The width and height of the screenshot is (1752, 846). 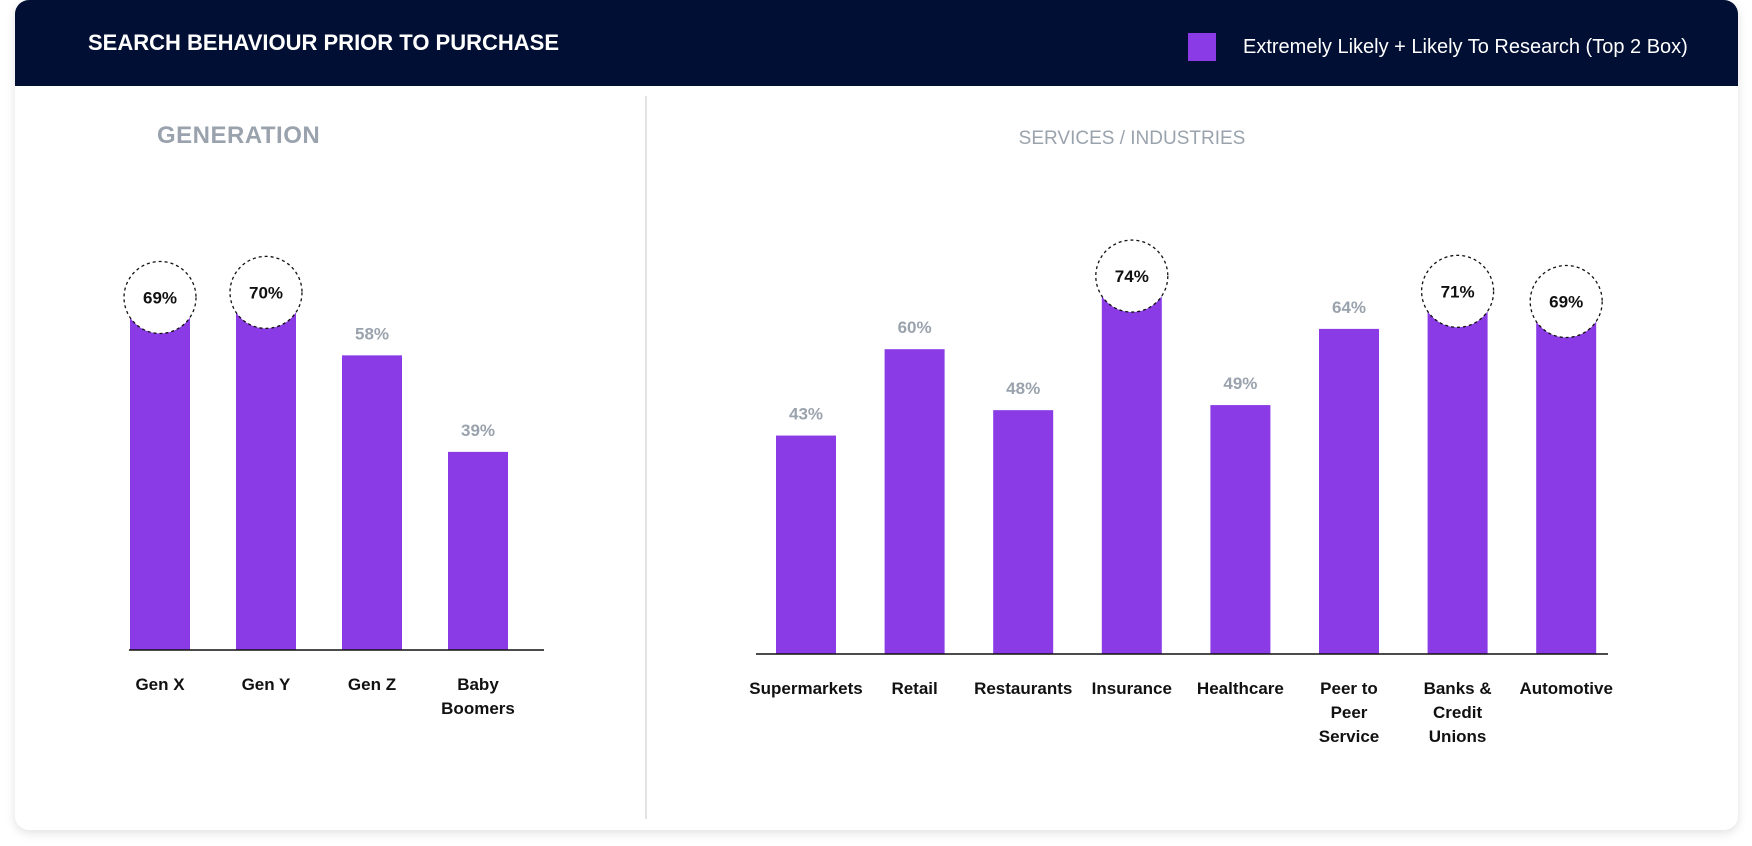 What do you see at coordinates (266, 684) in the screenshot?
I see `generation-category-label: Gen Y` at bounding box center [266, 684].